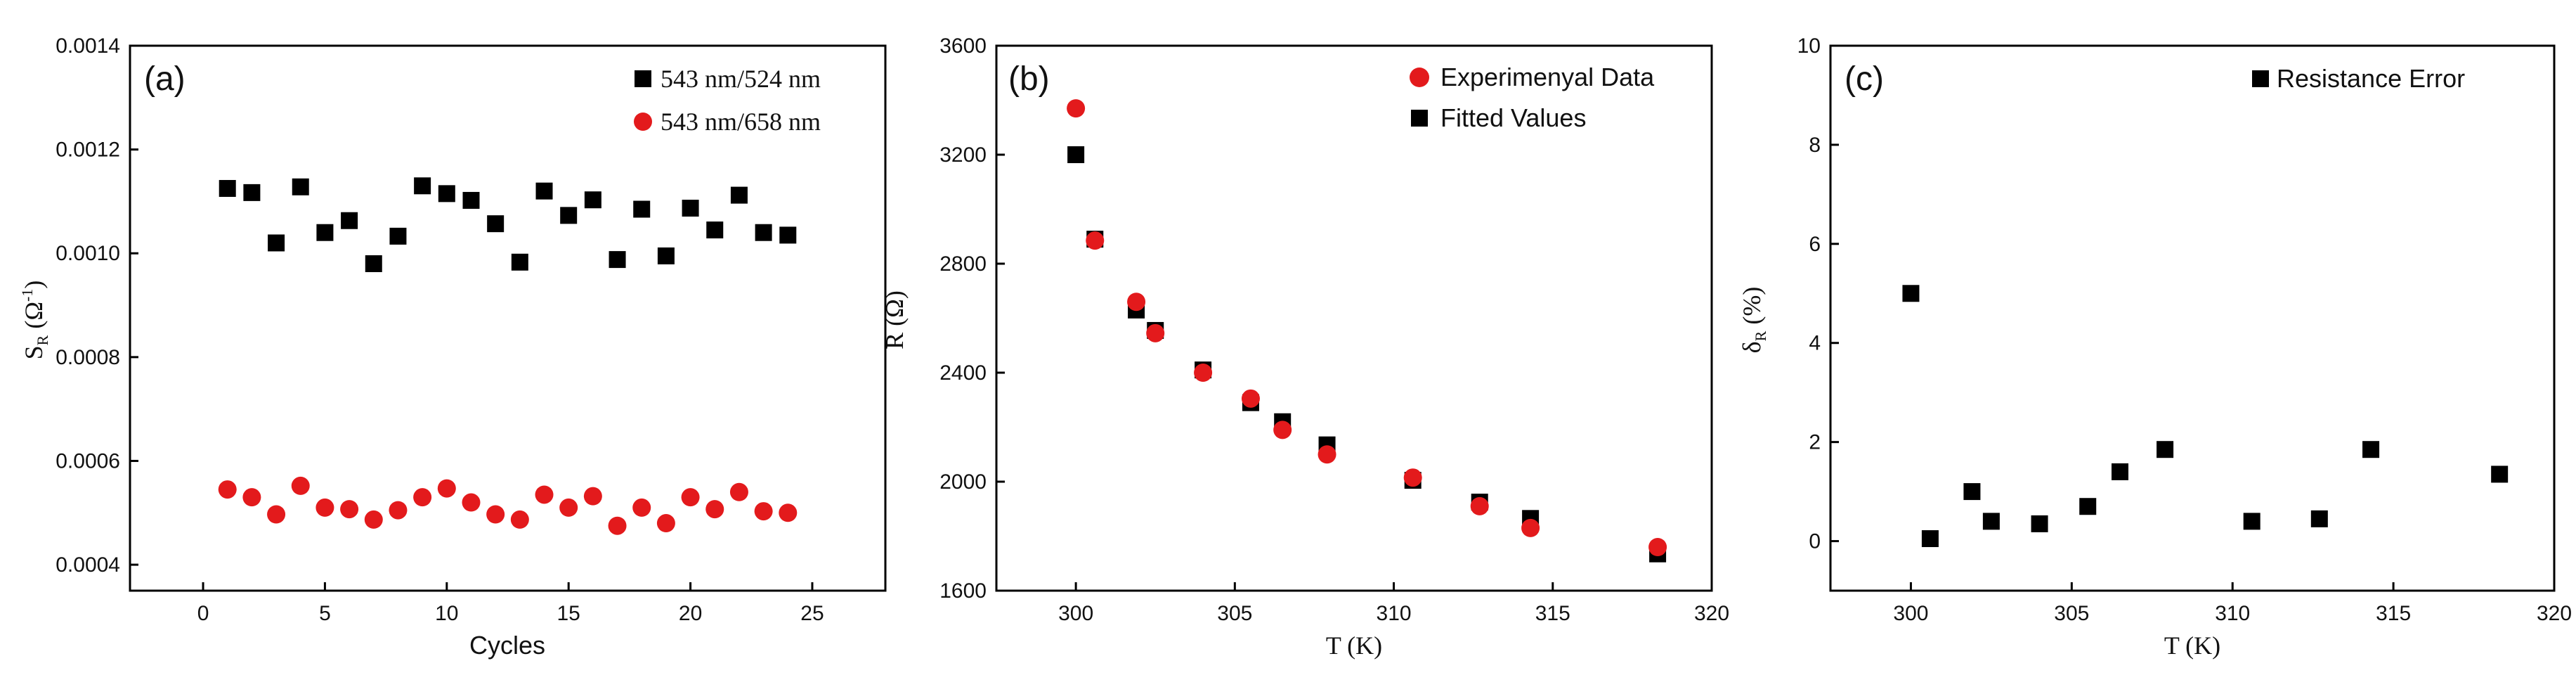  Describe the element at coordinates (963, 264) in the screenshot. I see `panel-b-y-tick-label: 2800` at that location.